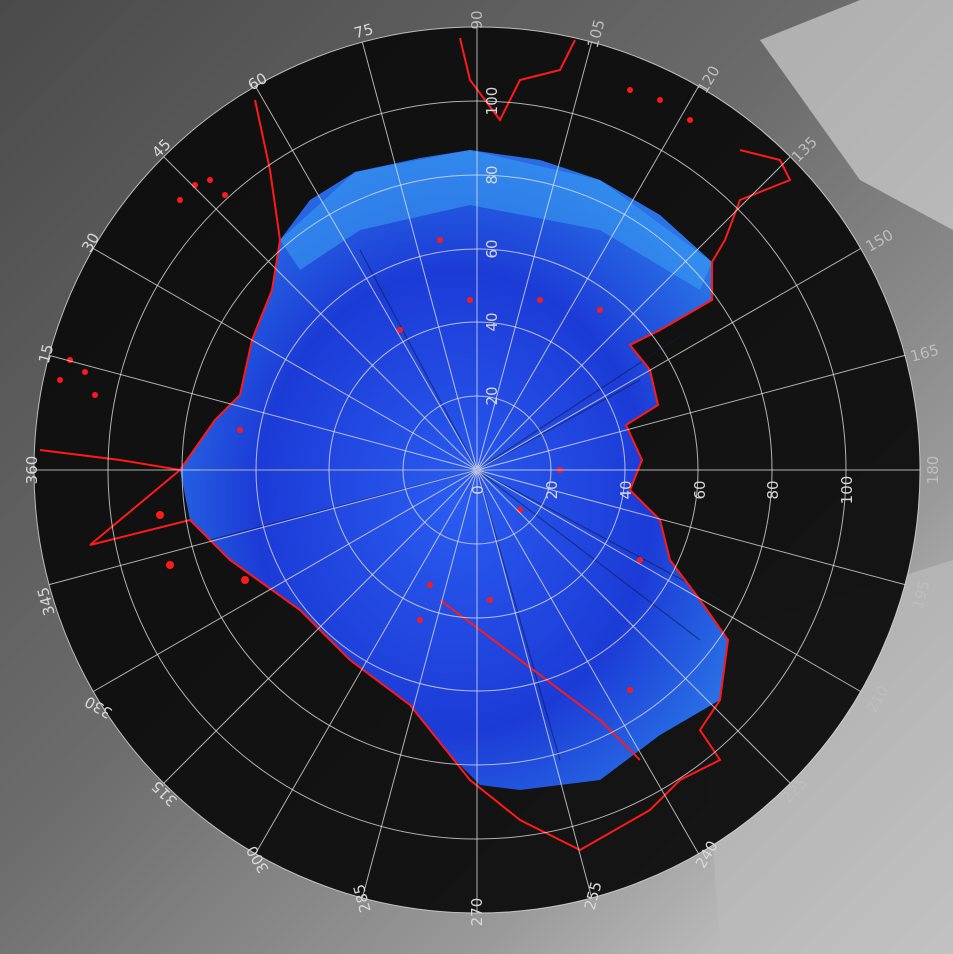 This screenshot has width=953, height=954. What do you see at coordinates (552, 489) in the screenshot?
I see `range-label-20-right: 20` at bounding box center [552, 489].